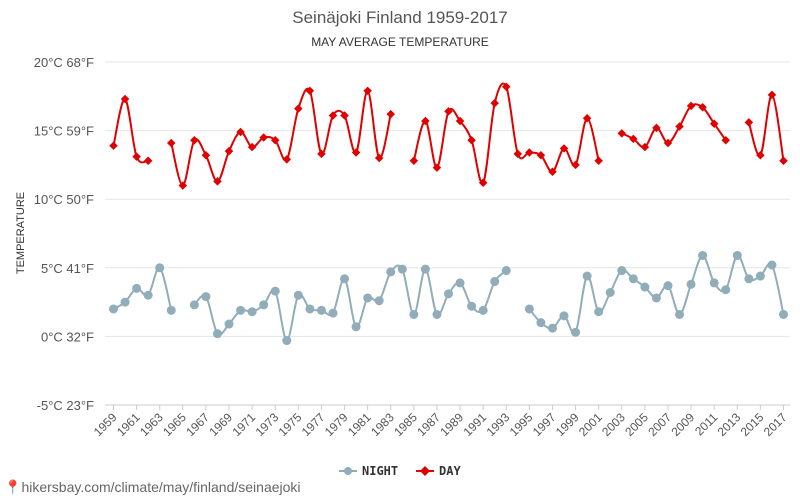  Describe the element at coordinates (13, 487) in the screenshot. I see `location-pin-icon: 📍` at that location.